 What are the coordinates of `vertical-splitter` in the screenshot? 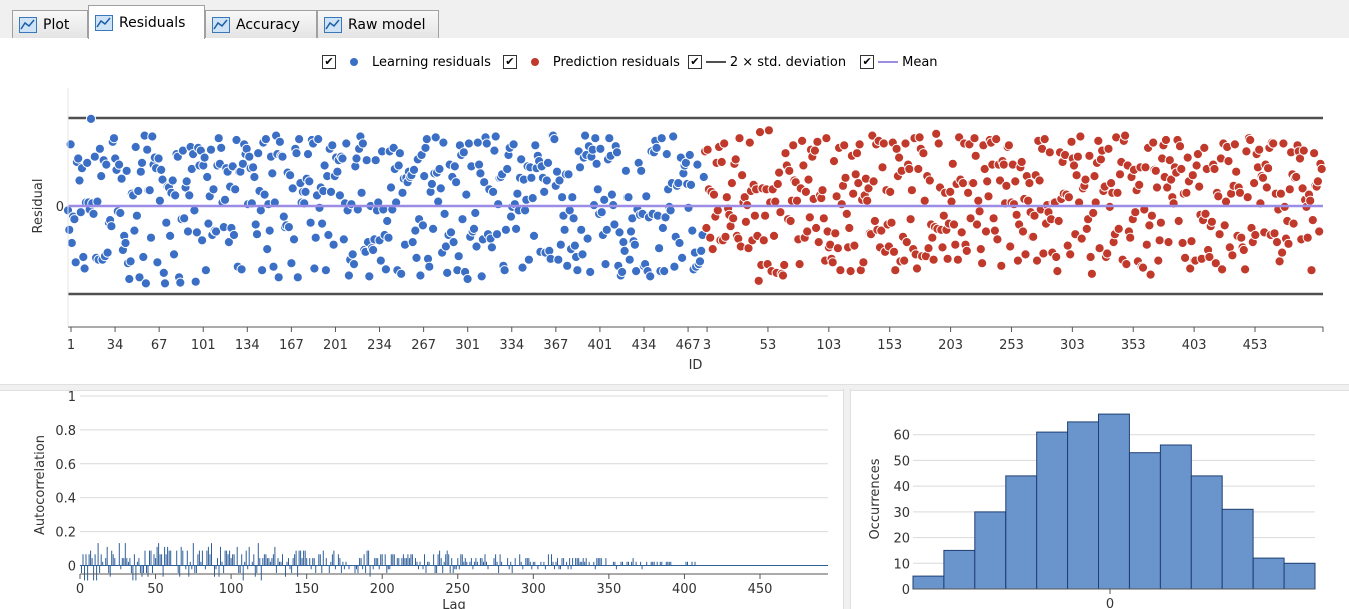 It's located at (847, 499).